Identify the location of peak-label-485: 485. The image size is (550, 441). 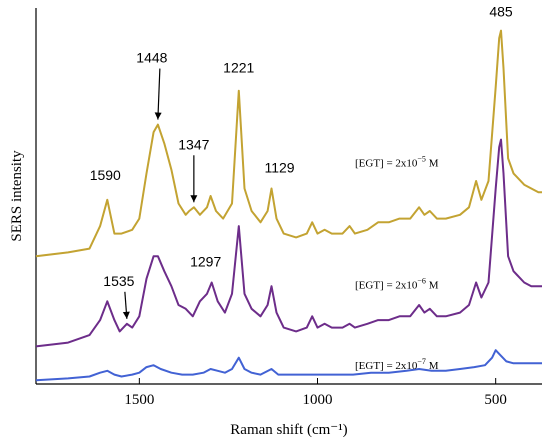
(501, 12).